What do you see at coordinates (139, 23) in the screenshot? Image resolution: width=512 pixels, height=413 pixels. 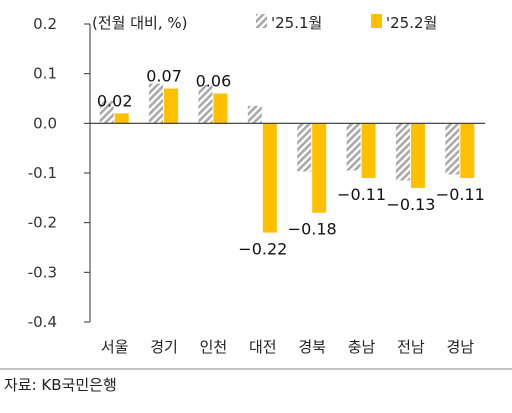 I see `unit-label: (전월 대비, %)` at bounding box center [139, 23].